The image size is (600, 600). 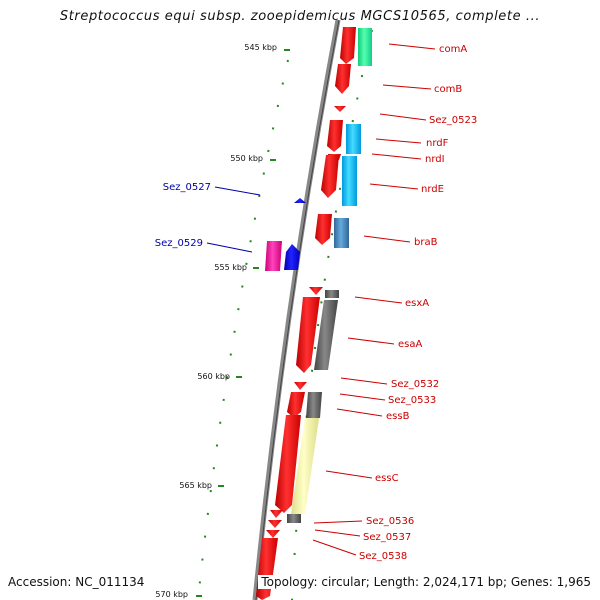 What do you see at coordinates (233, 219) in the screenshot?
I see `leader-lines-left` at bounding box center [233, 219].